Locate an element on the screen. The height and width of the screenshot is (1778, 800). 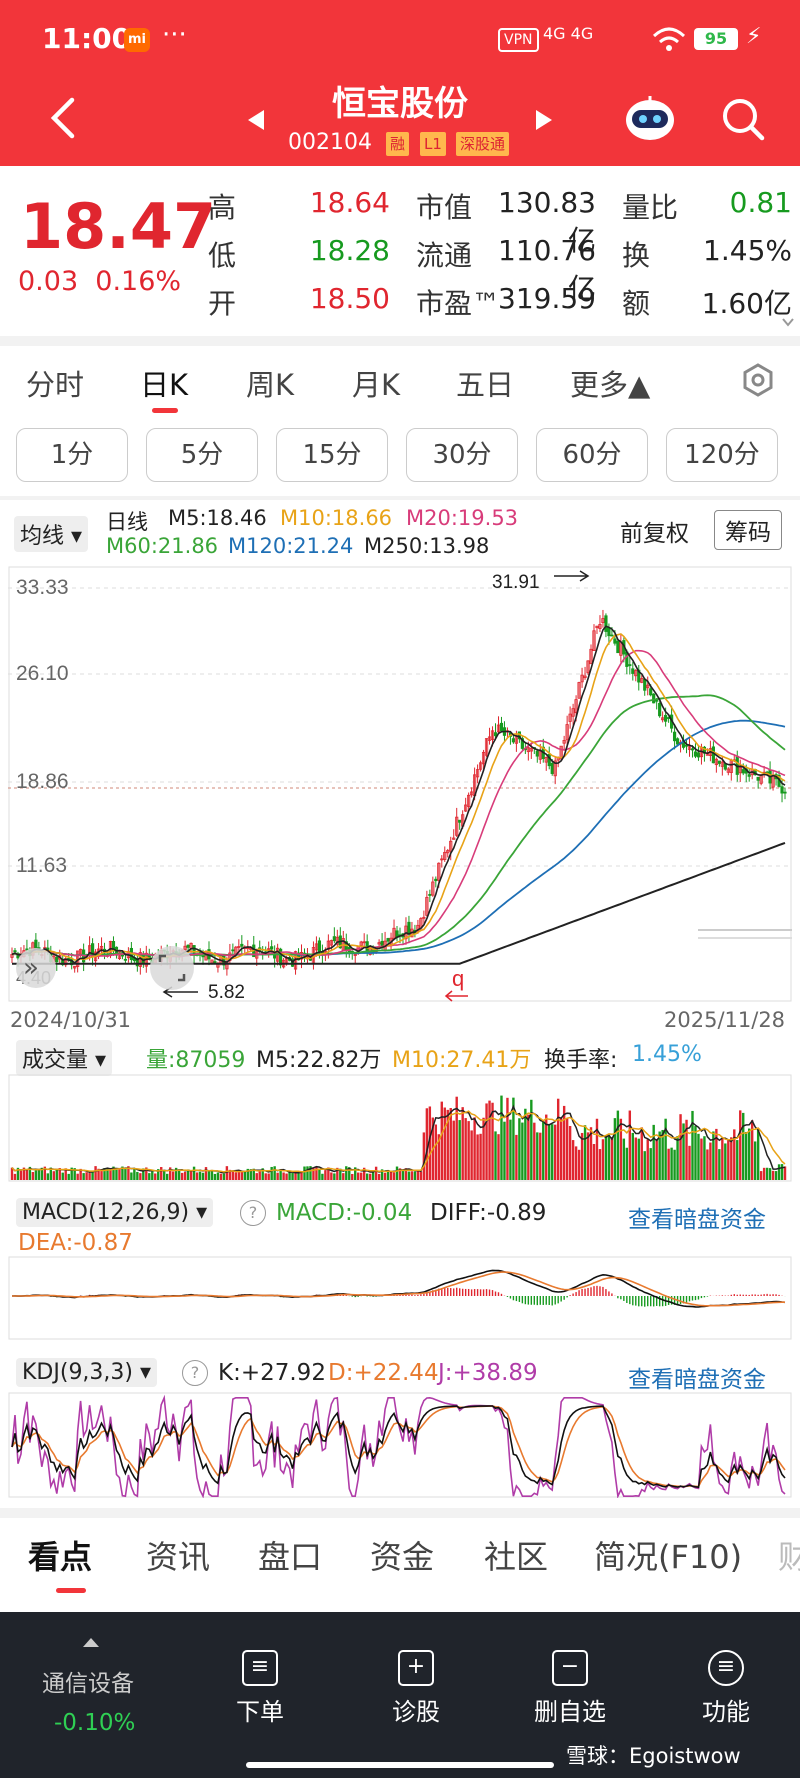
amount-label: 额 is located at coordinates (636, 303).